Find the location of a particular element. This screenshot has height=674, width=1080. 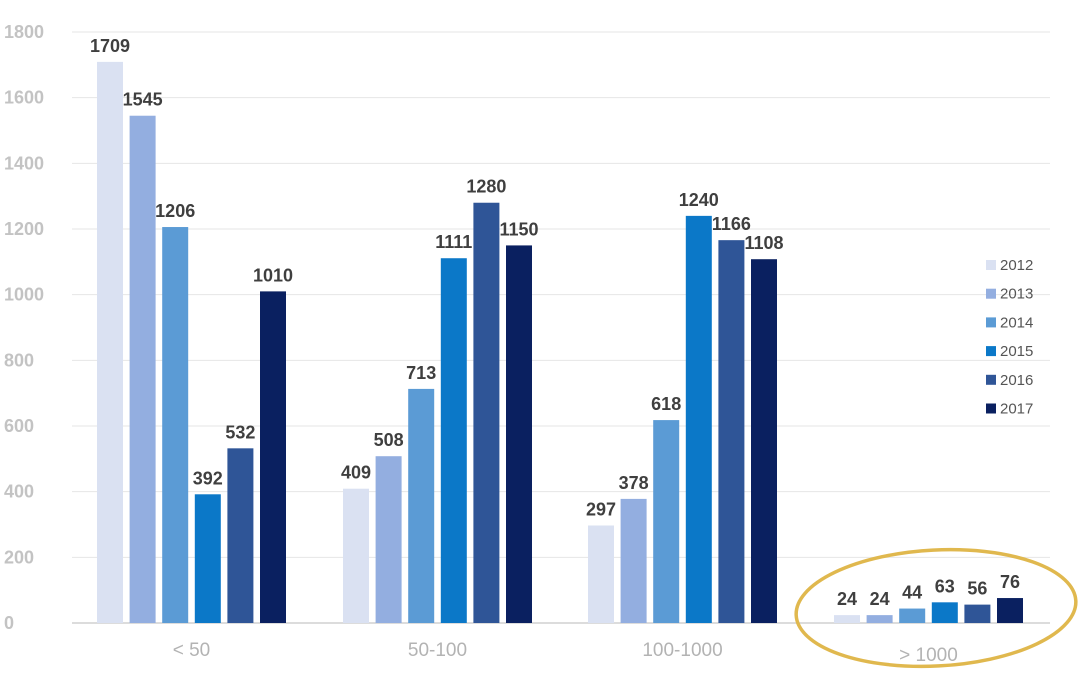

x-tick-label: > 1000 is located at coordinates (928, 655).